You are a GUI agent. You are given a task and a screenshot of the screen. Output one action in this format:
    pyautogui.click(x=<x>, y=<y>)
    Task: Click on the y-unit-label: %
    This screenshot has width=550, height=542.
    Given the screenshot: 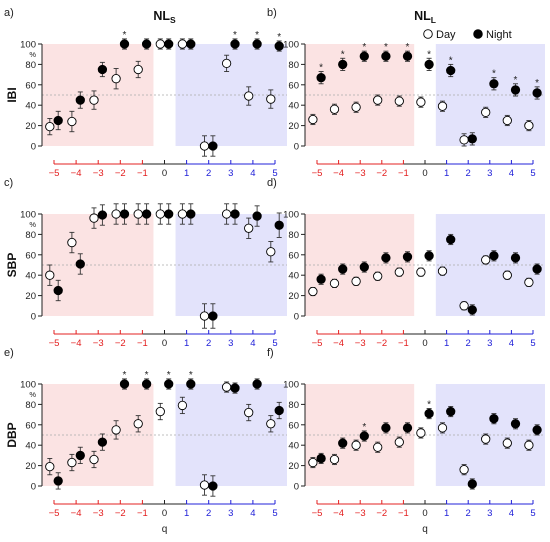 What is the action you would take?
    pyautogui.click(x=32, y=394)
    